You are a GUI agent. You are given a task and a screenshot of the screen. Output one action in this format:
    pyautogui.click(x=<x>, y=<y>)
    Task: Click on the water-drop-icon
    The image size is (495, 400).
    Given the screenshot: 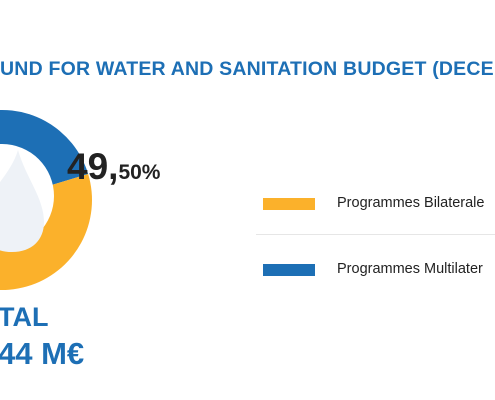 What is the action you would take?
    pyautogui.click(x=22, y=201)
    